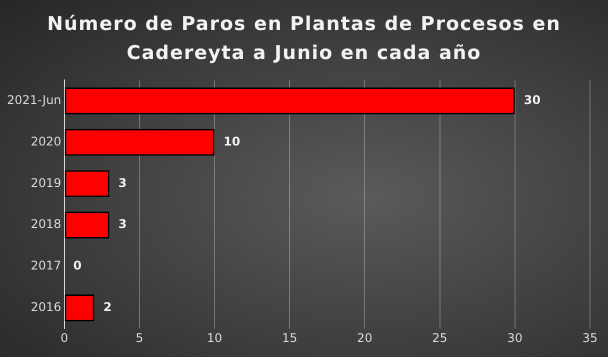 This screenshot has height=357, width=608. Describe the element at coordinates (46, 224) in the screenshot. I see `y-tick-label: 2018` at that location.